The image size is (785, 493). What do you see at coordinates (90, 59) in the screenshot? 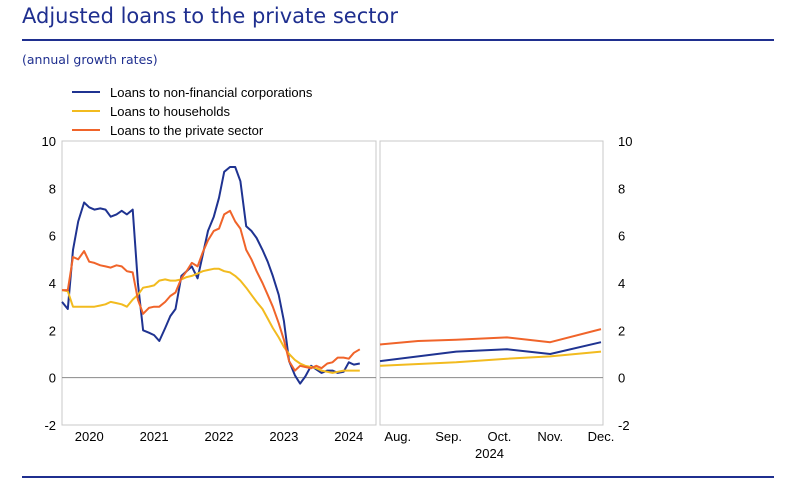
I see `chart-subtitle: (annual growth rates)` at bounding box center [90, 59].